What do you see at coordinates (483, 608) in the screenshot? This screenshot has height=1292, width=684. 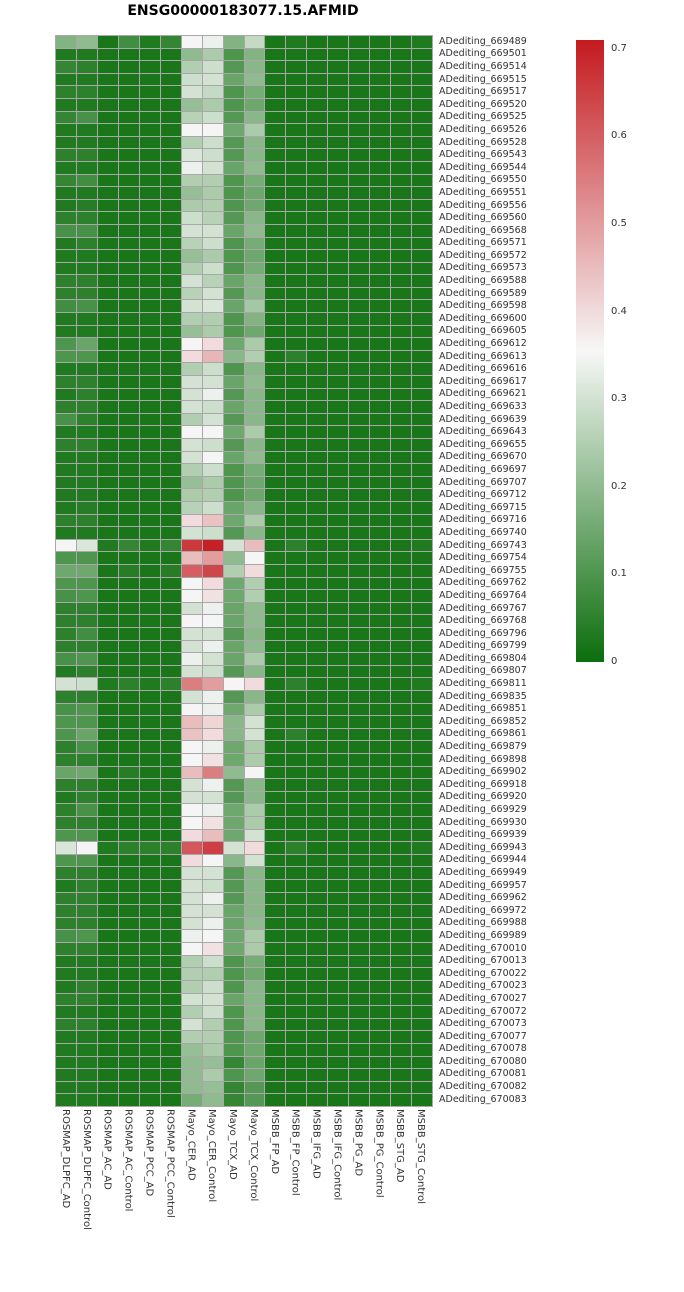 I see `row-label: ADediting_669767` at bounding box center [483, 608].